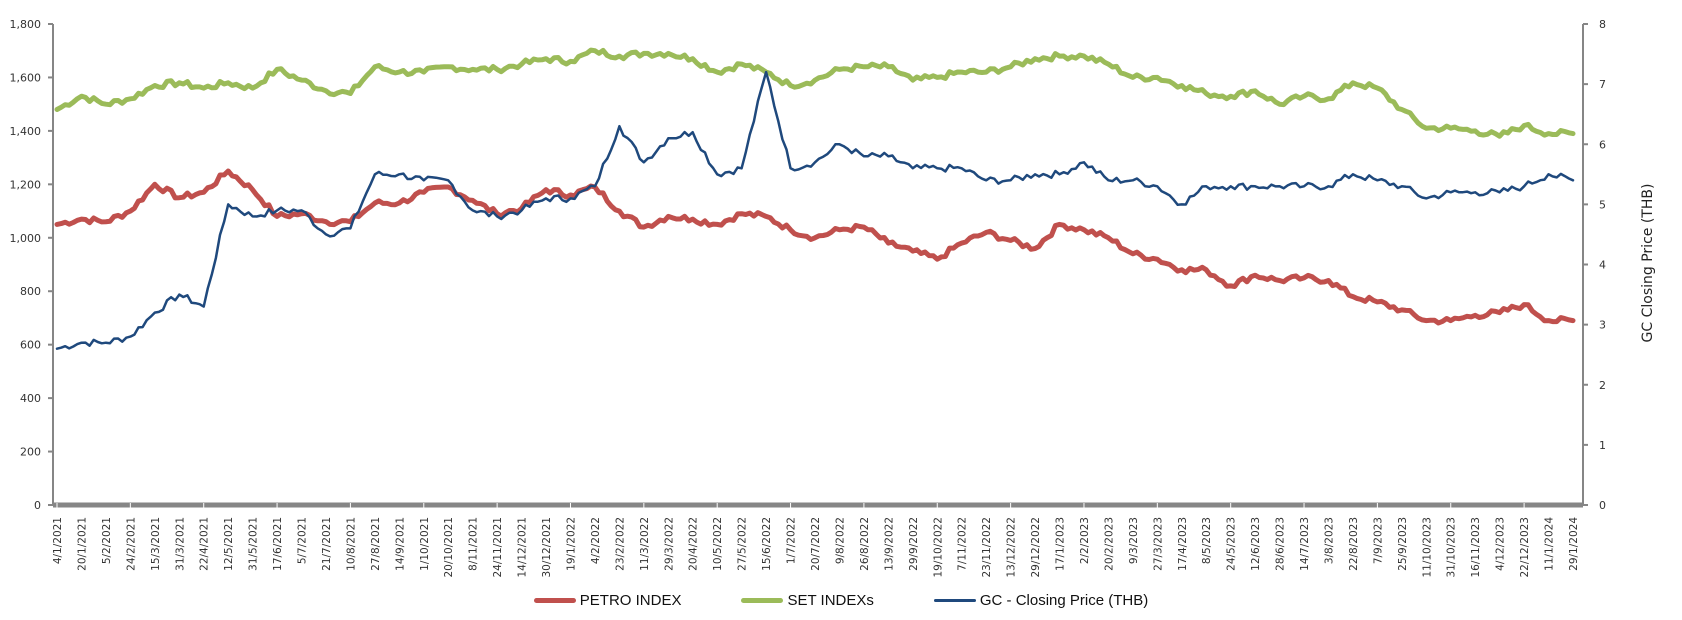 This screenshot has width=1682, height=620. Describe the element at coordinates (82, 544) in the screenshot. I see `x-tick-label: 20/1/2021` at that location.